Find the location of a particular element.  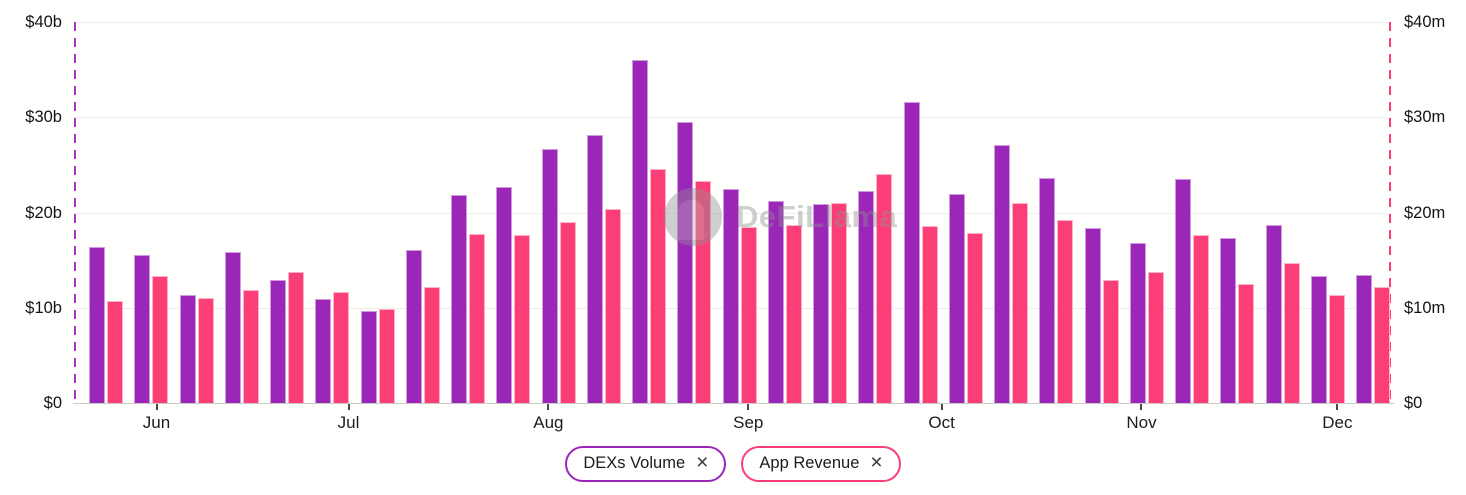

gridline is located at coordinates (732, 22).